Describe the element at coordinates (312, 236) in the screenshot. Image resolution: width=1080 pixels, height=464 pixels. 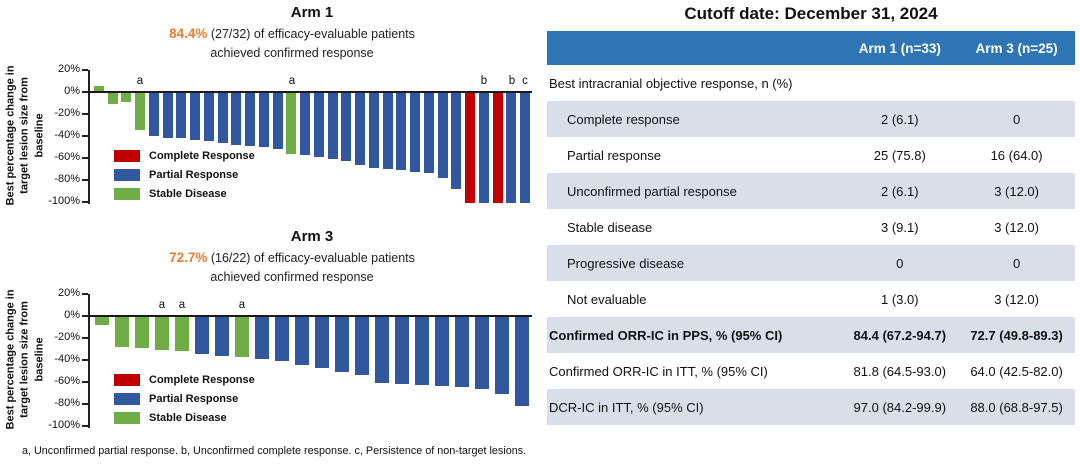
I see `chart-title-arm3: Arm 3` at that location.